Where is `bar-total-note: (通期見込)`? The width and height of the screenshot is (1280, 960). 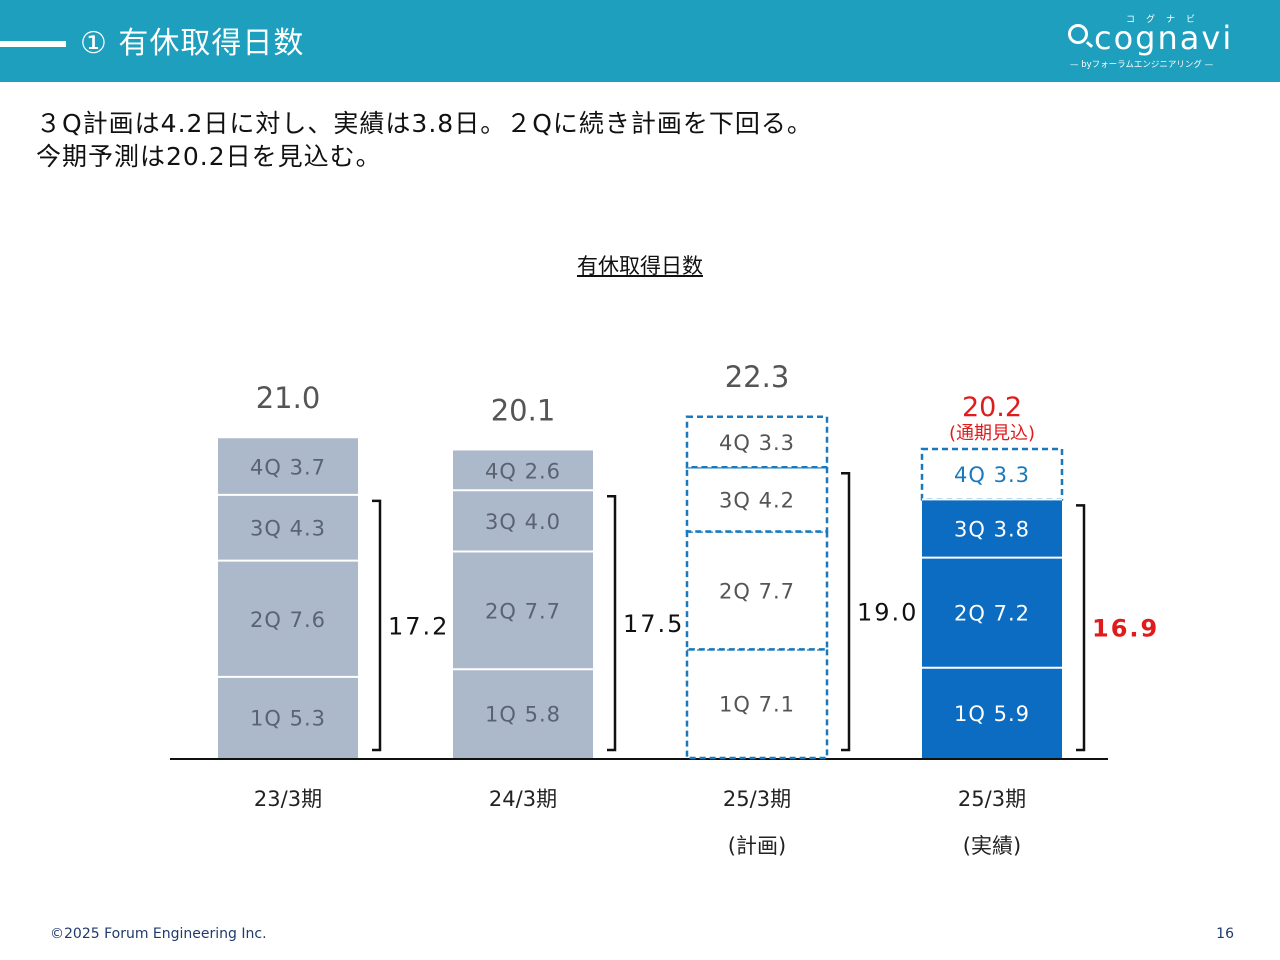 bar-total-note: (通期見込) is located at coordinates (992, 433).